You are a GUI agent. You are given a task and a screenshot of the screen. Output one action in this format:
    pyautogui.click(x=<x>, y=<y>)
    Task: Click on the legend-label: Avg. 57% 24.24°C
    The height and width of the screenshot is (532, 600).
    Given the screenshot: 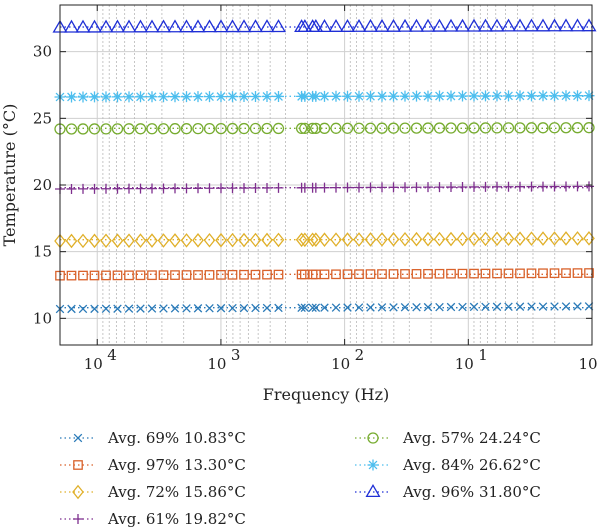 What is the action you would take?
    pyautogui.click(x=471, y=438)
    